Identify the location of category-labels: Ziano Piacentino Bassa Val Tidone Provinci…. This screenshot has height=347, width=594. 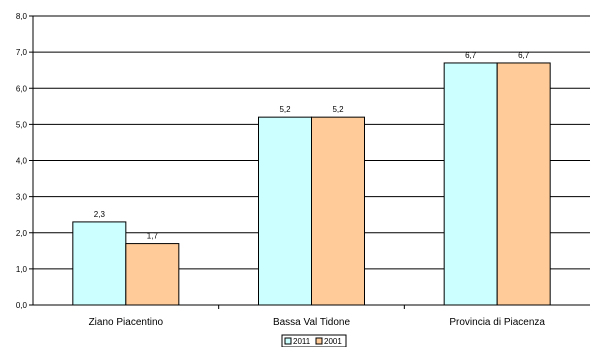
(317, 322).